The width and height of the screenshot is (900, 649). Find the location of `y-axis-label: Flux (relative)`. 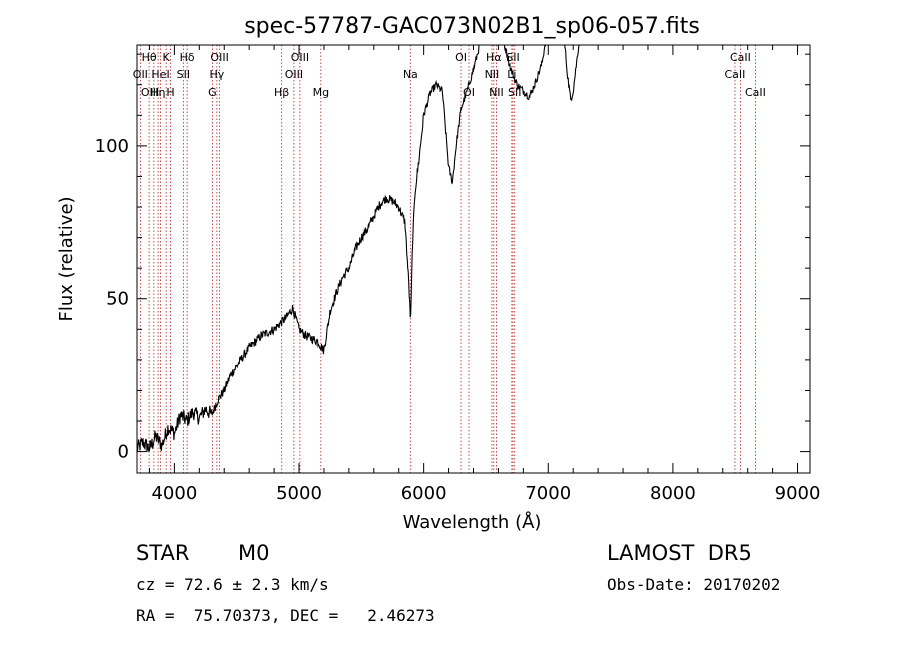

y-axis-label: Flux (relative) is located at coordinates (66, 258).